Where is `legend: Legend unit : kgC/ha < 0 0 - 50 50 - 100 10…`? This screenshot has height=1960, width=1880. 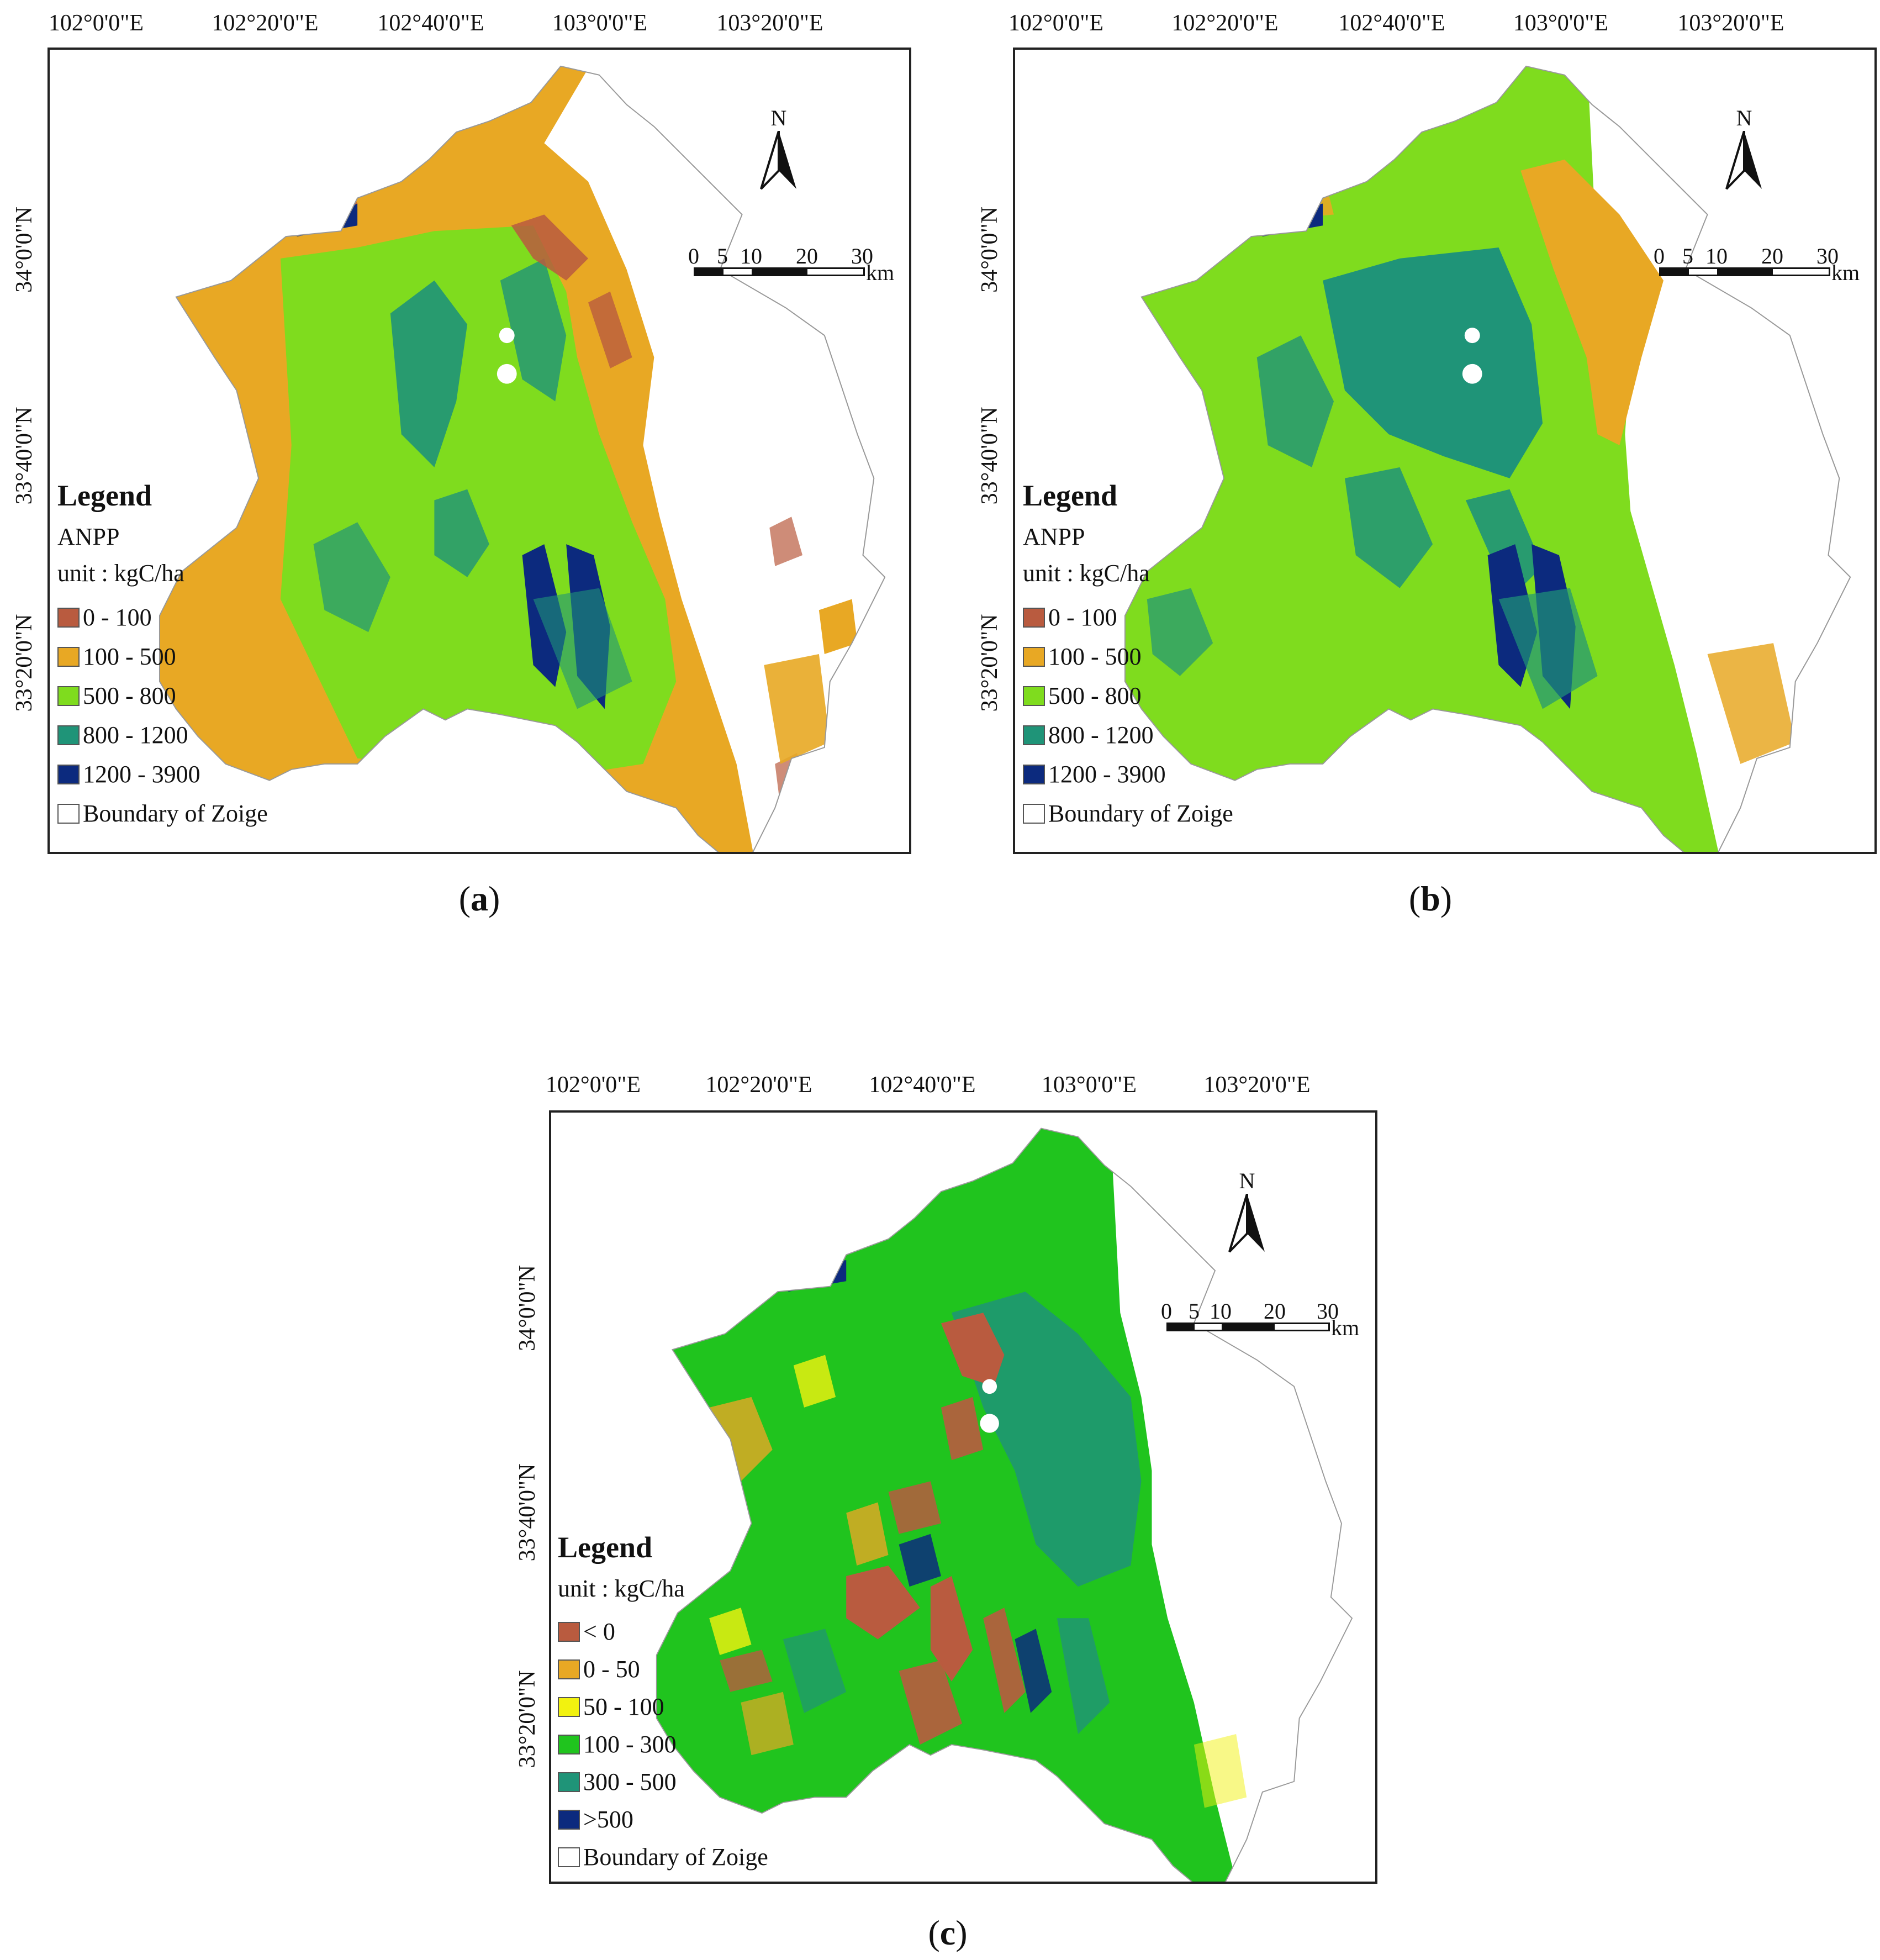 legend: Legend unit : kgC/ha < 0 0 - 50 50 - 100 10… is located at coordinates (663, 1704).